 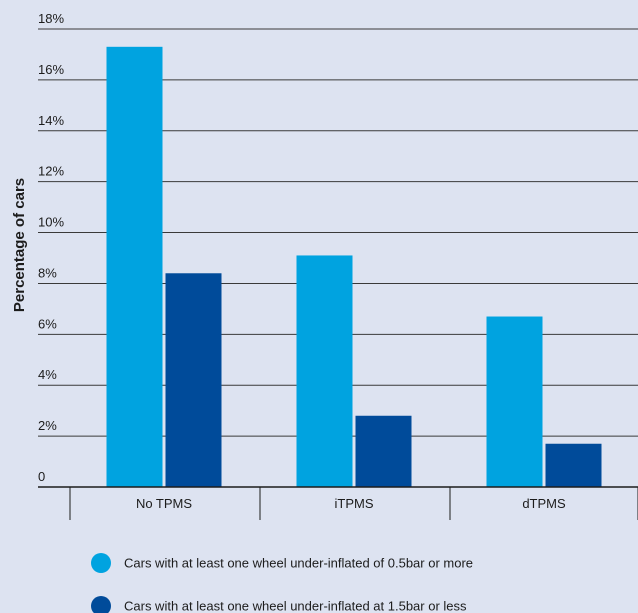 I want to click on y-tick-label: 10%, so click(x=51, y=222).